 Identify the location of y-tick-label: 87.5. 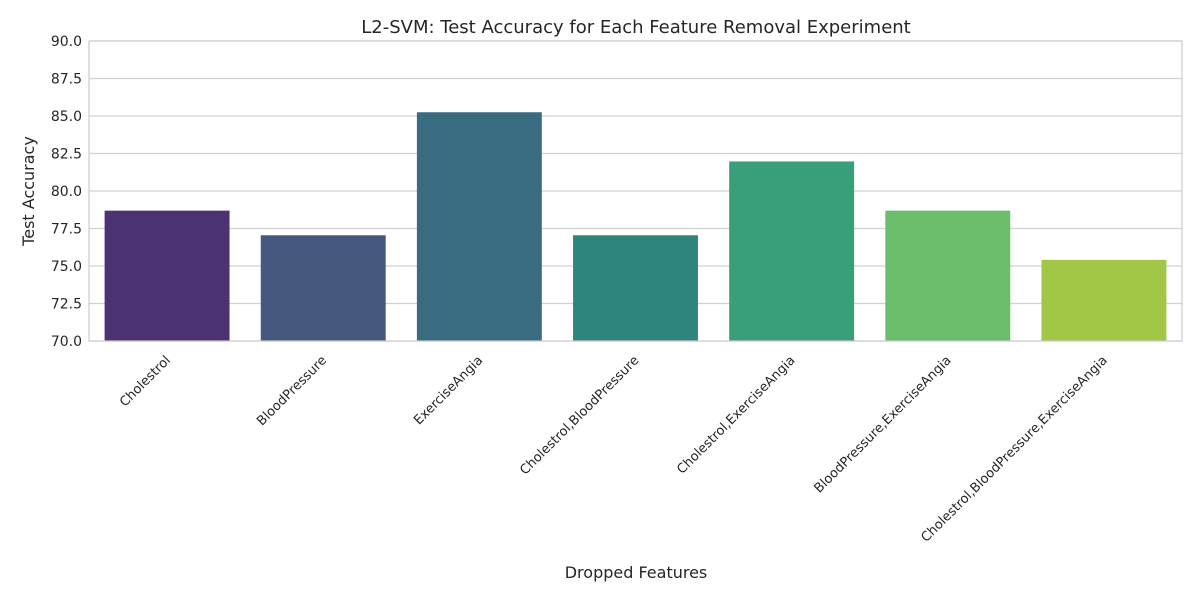
(66, 80).